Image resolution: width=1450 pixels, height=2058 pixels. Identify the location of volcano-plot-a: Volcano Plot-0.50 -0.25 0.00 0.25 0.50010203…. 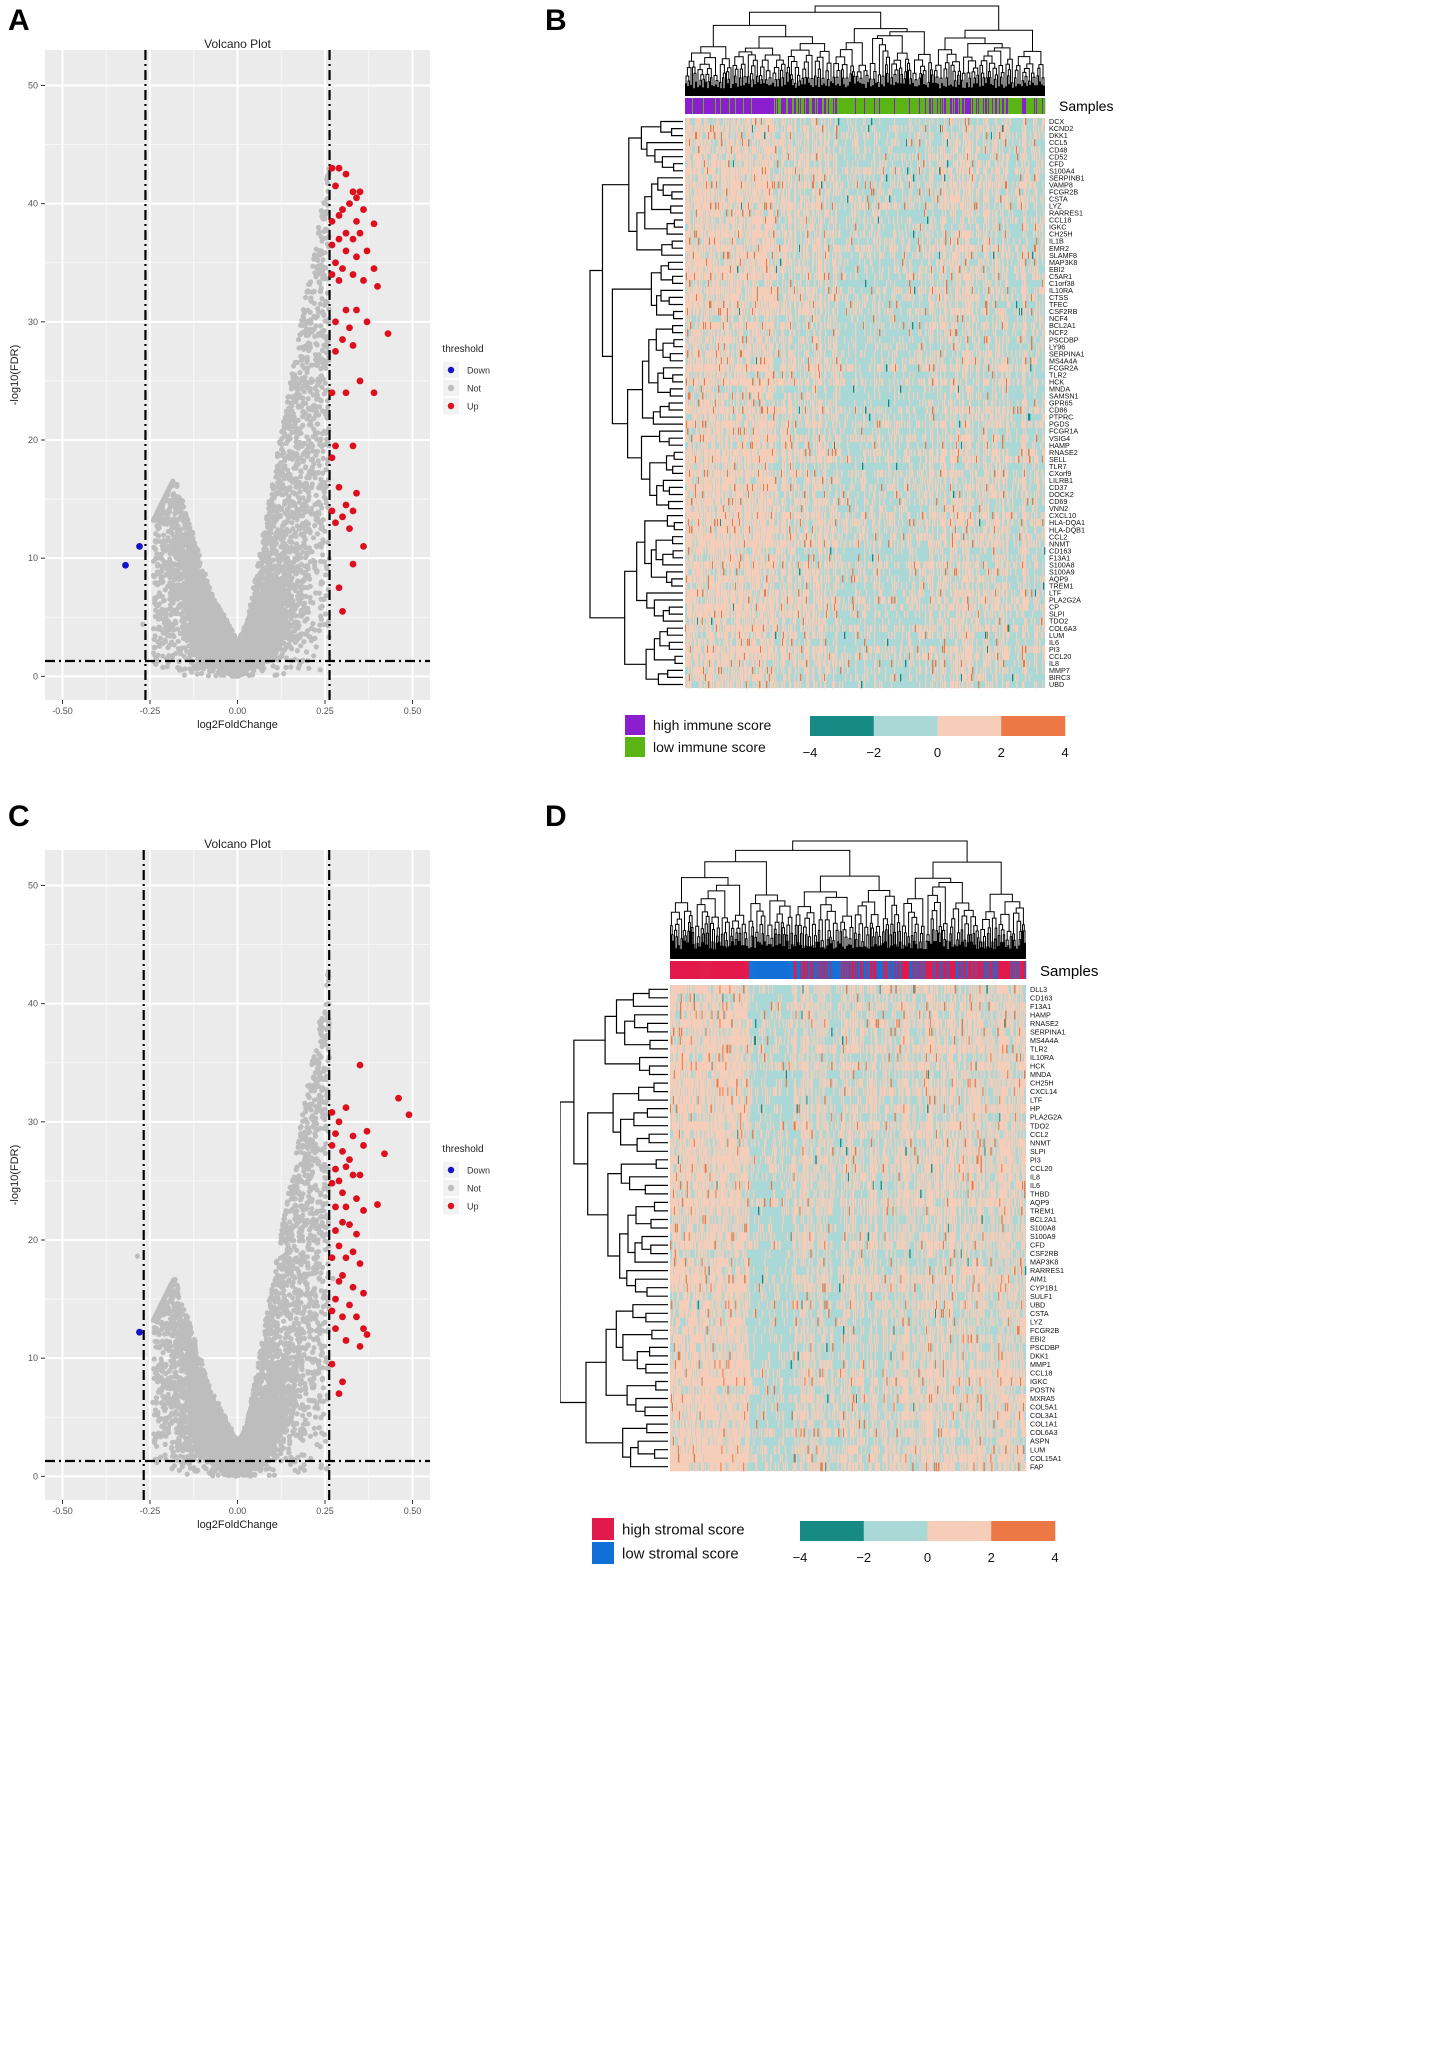
(249, 383).